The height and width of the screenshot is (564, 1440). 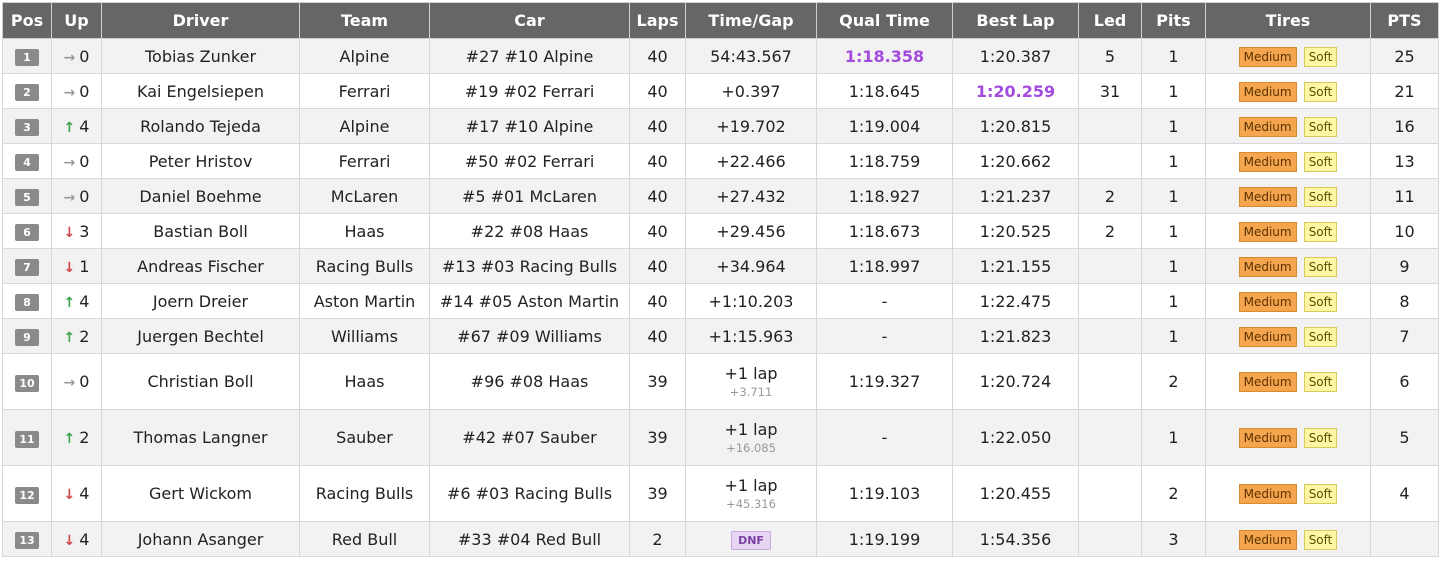 I want to click on car-name: #50 #02 Ferrari, so click(x=529, y=161).